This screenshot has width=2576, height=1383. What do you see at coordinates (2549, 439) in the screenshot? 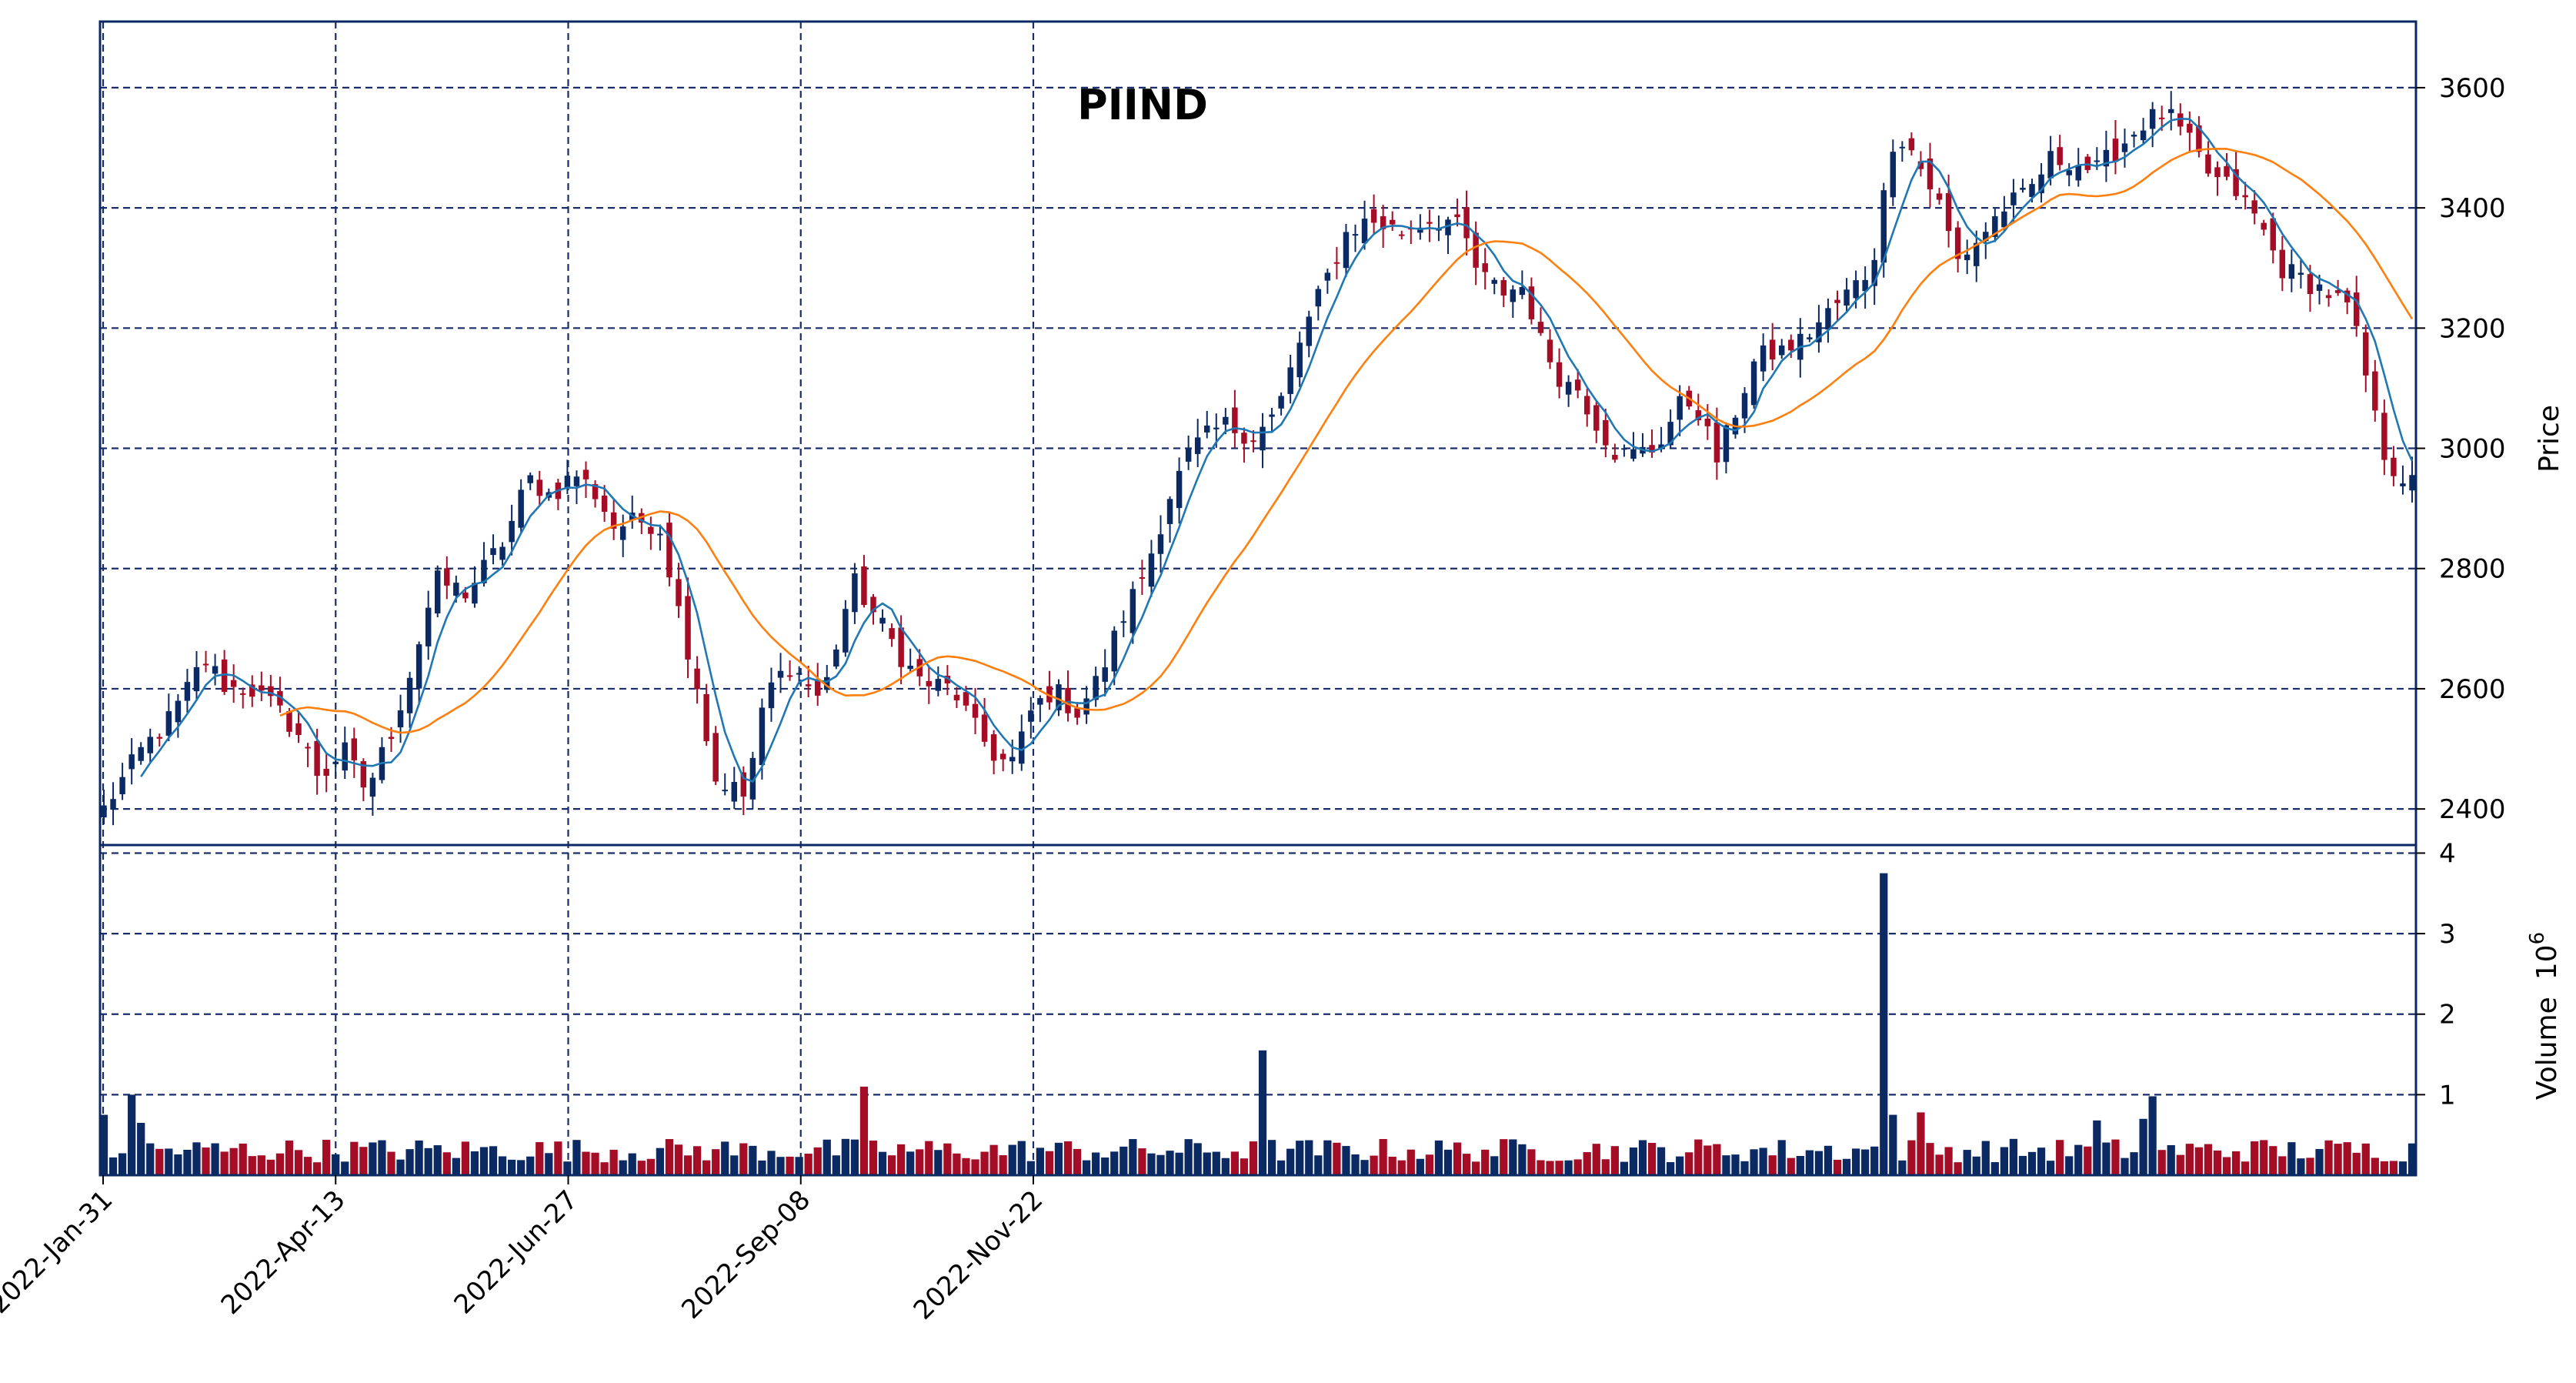
I see `price-axis-title: Price` at bounding box center [2549, 439].